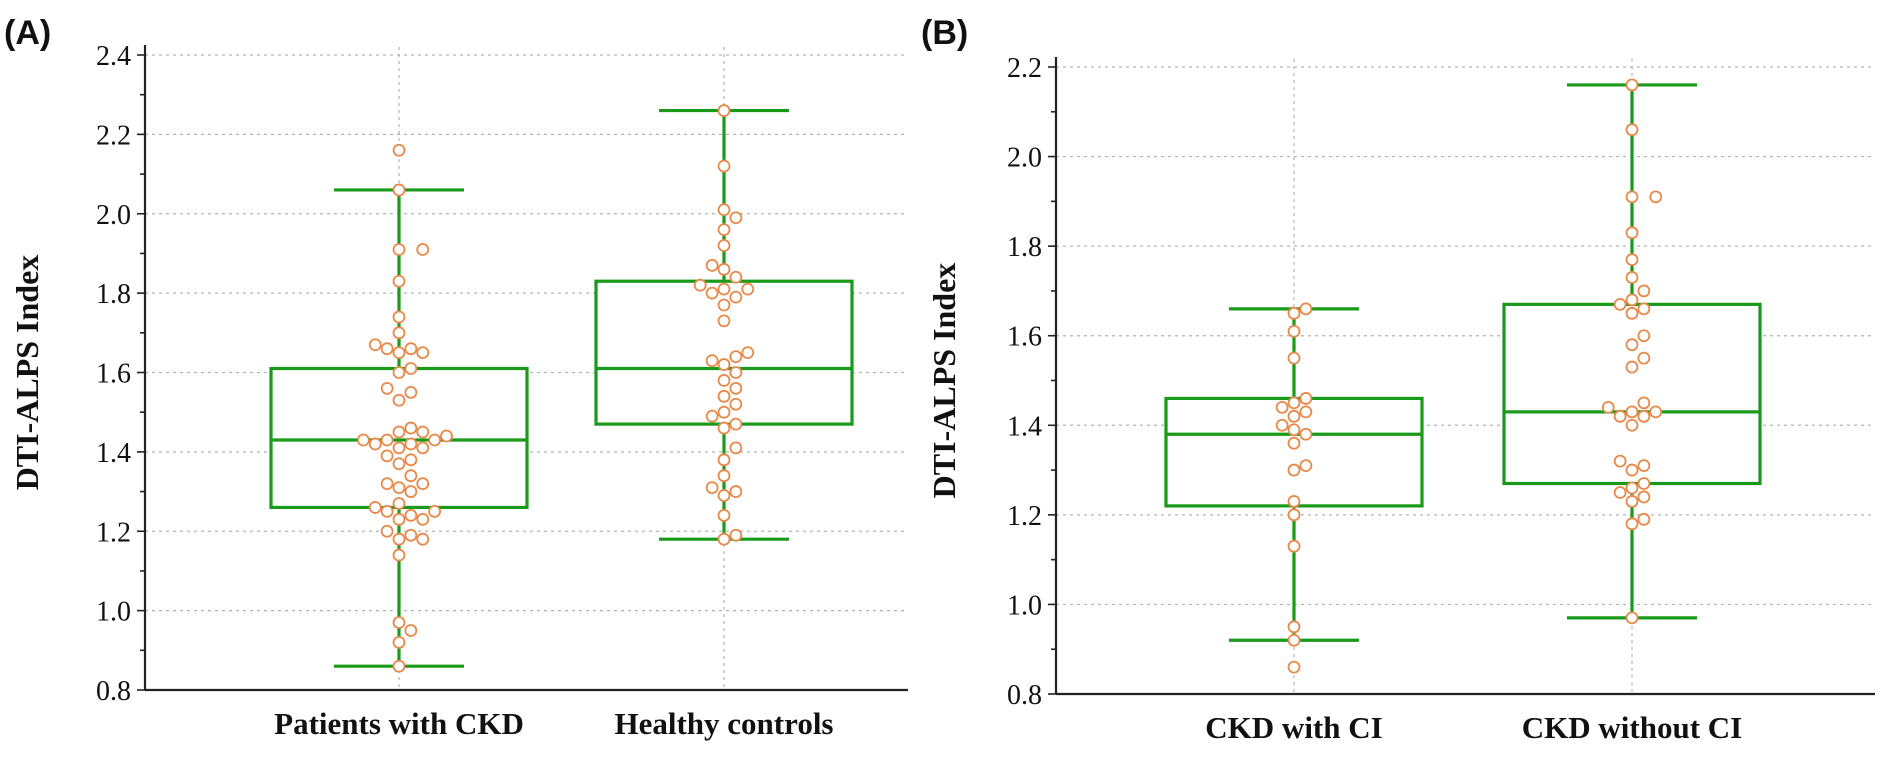 This screenshot has height=781, width=1901. What do you see at coordinates (724, 723) in the screenshot?
I see `x-tick-label: Healthy controls` at bounding box center [724, 723].